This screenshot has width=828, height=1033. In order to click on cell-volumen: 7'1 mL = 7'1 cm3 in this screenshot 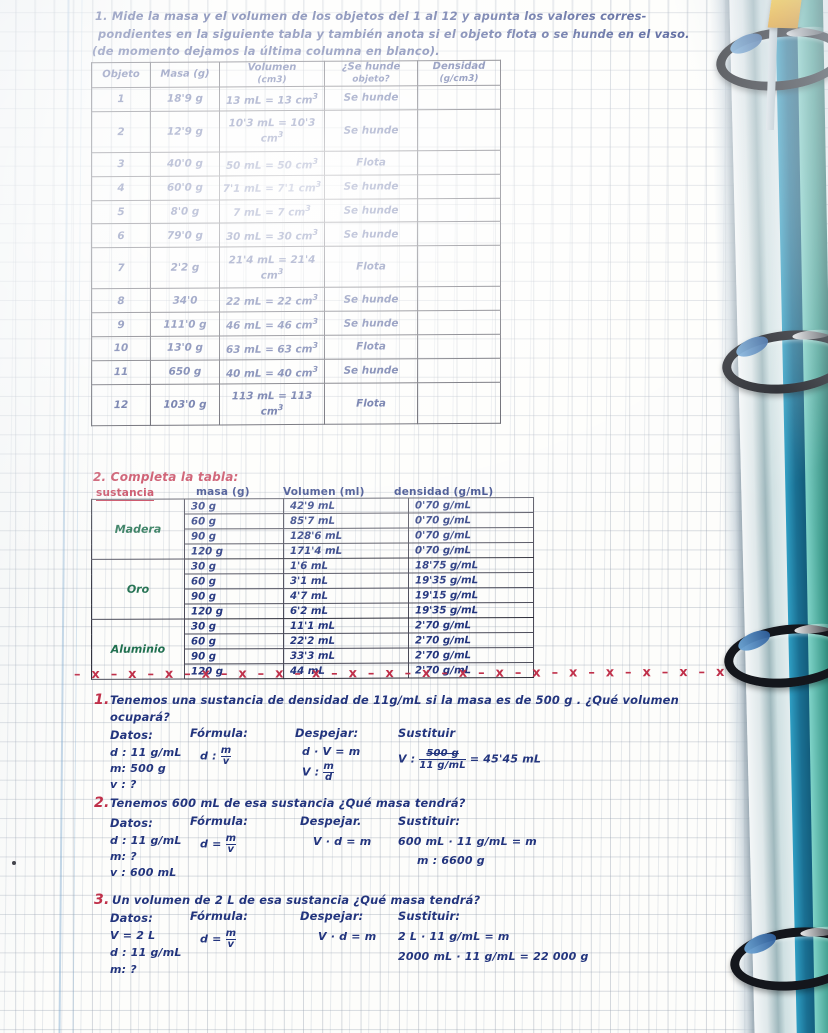, I will do `click(272, 187)`.